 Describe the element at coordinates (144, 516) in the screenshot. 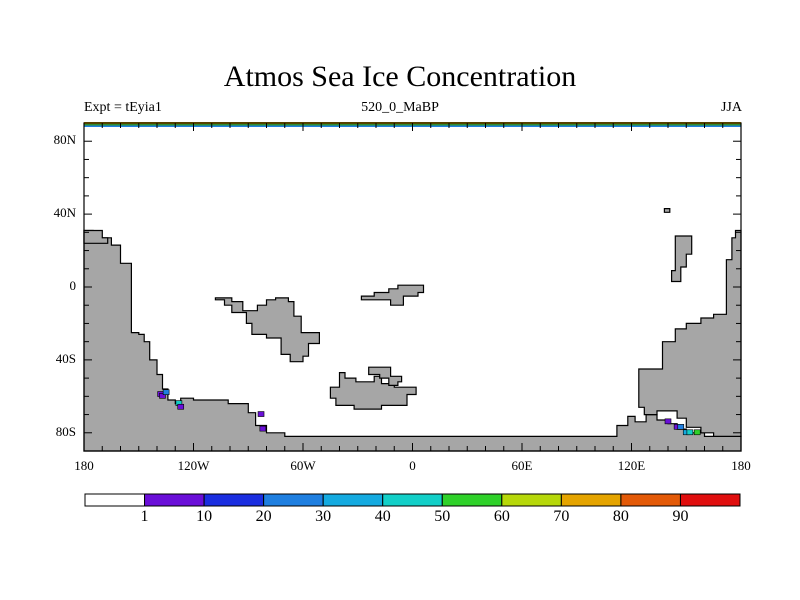

I see `colorbar-label: 1` at that location.